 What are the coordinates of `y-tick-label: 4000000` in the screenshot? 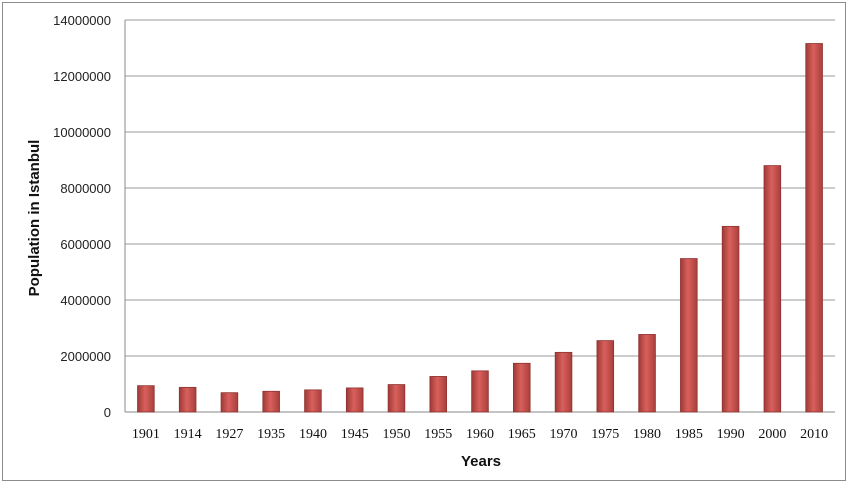 It's located at (85, 300).